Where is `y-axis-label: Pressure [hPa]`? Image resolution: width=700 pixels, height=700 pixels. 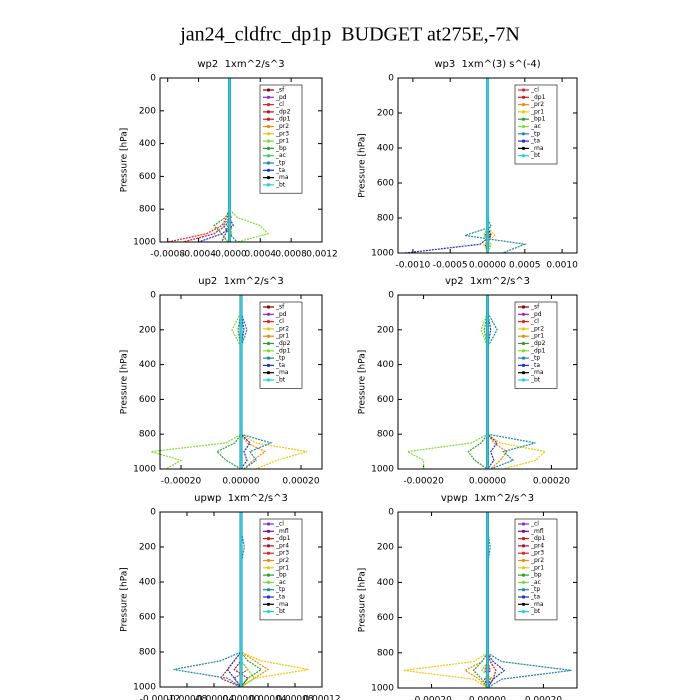 y-axis-label: Pressure [hPa] is located at coordinates (363, 165).